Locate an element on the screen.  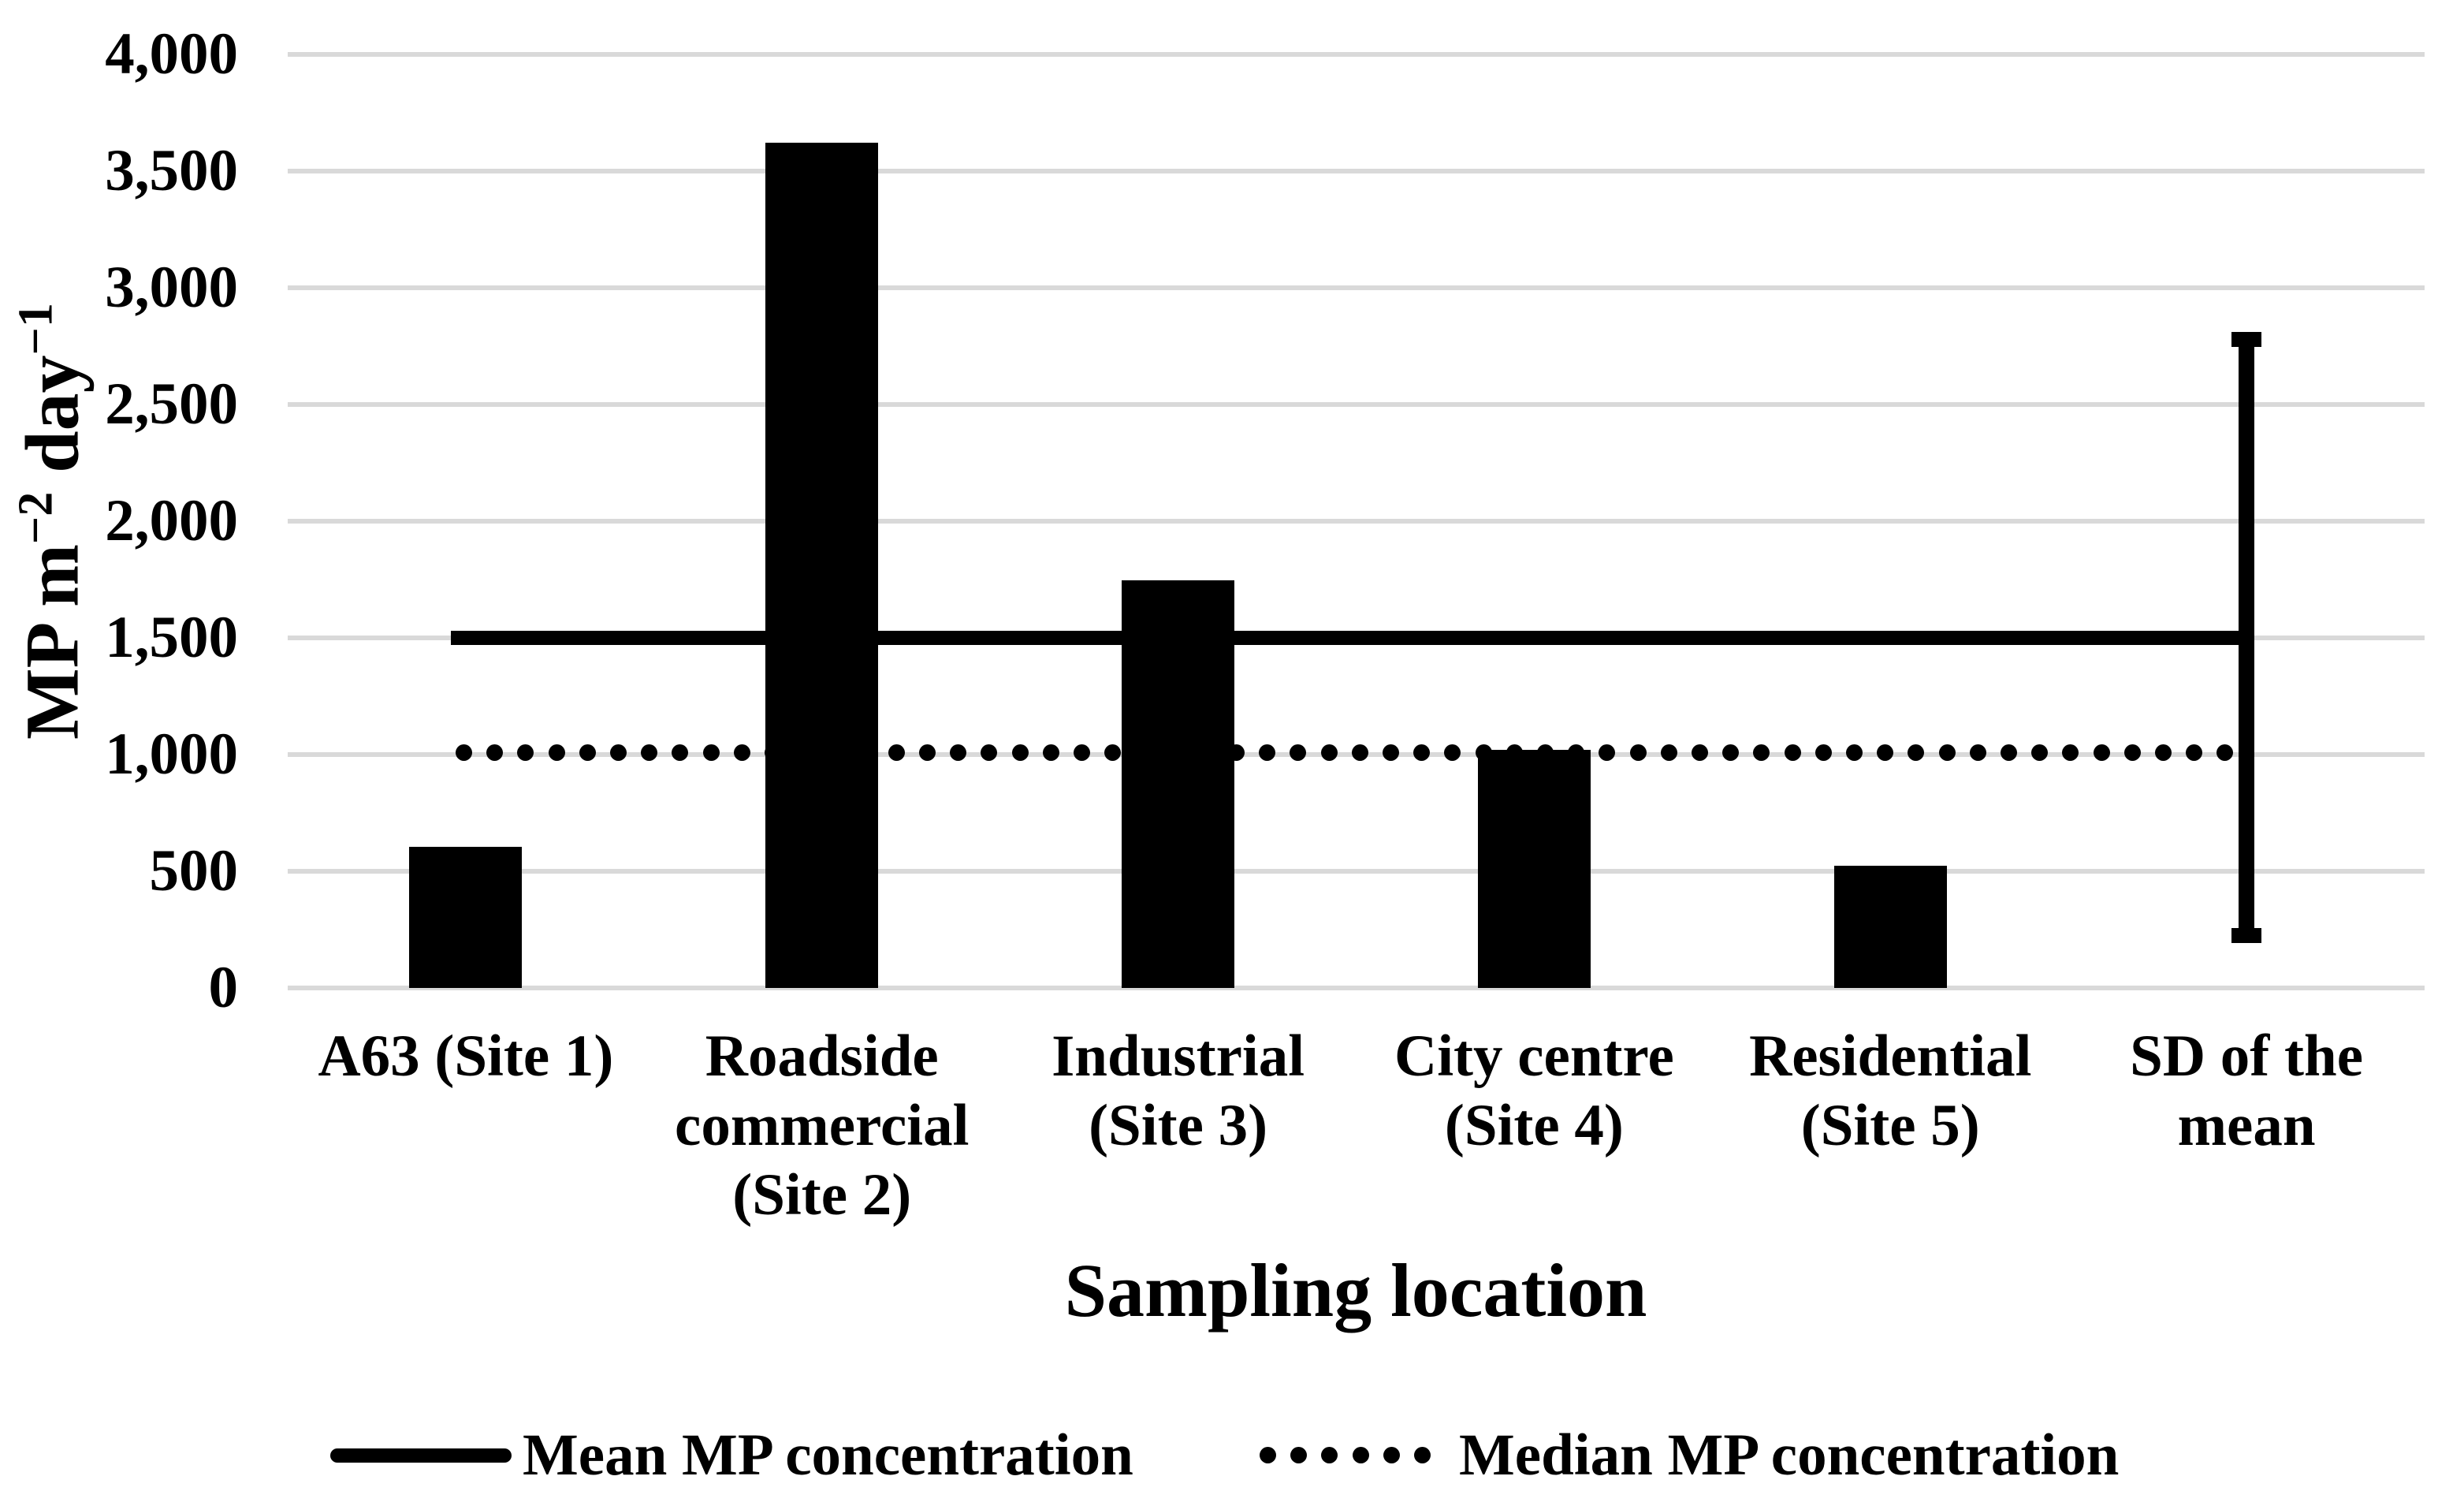
y-axis-title-superscript-2: −1 is located at coordinates (36, 329).